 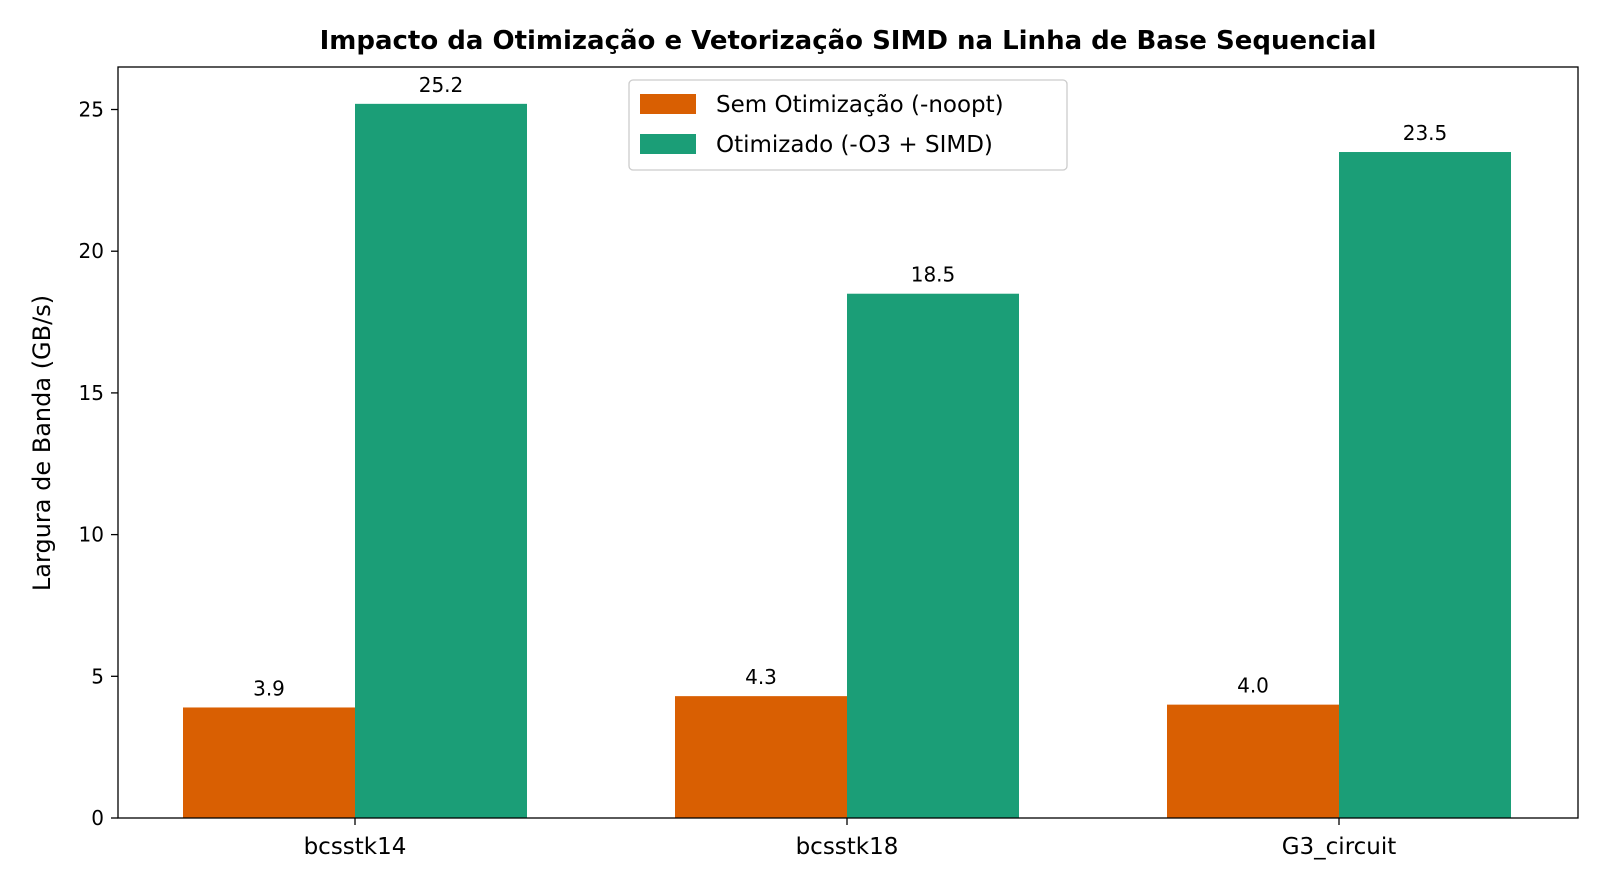 I want to click on y-tick-label-25: 25, so click(x=91, y=110).